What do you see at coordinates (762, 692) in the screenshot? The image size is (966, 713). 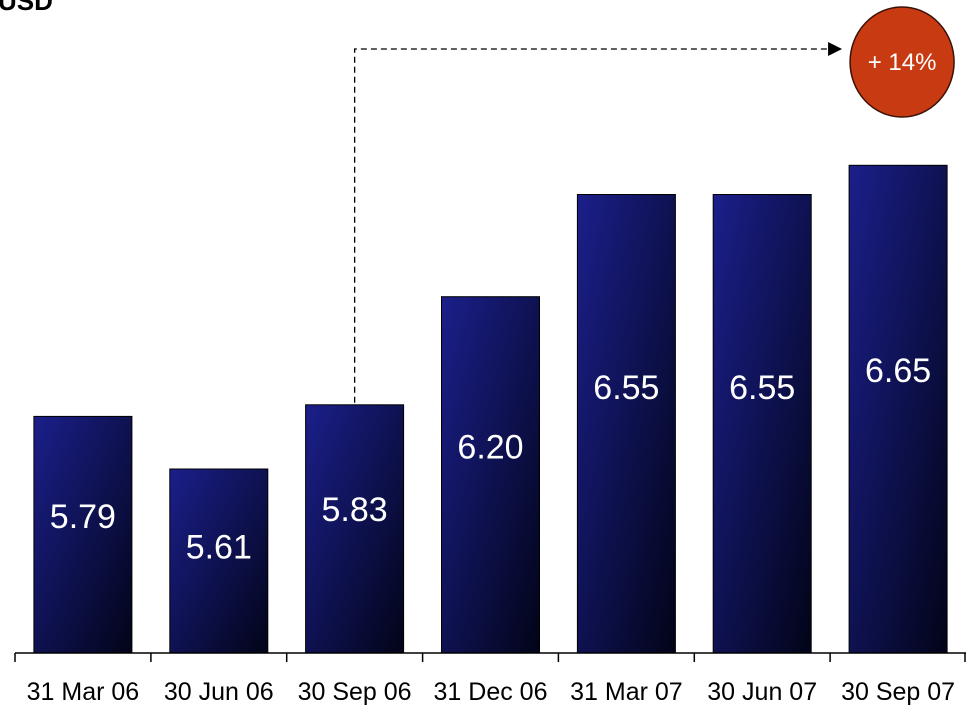 I see `x-tick-label: 30 Jun 07` at bounding box center [762, 692].